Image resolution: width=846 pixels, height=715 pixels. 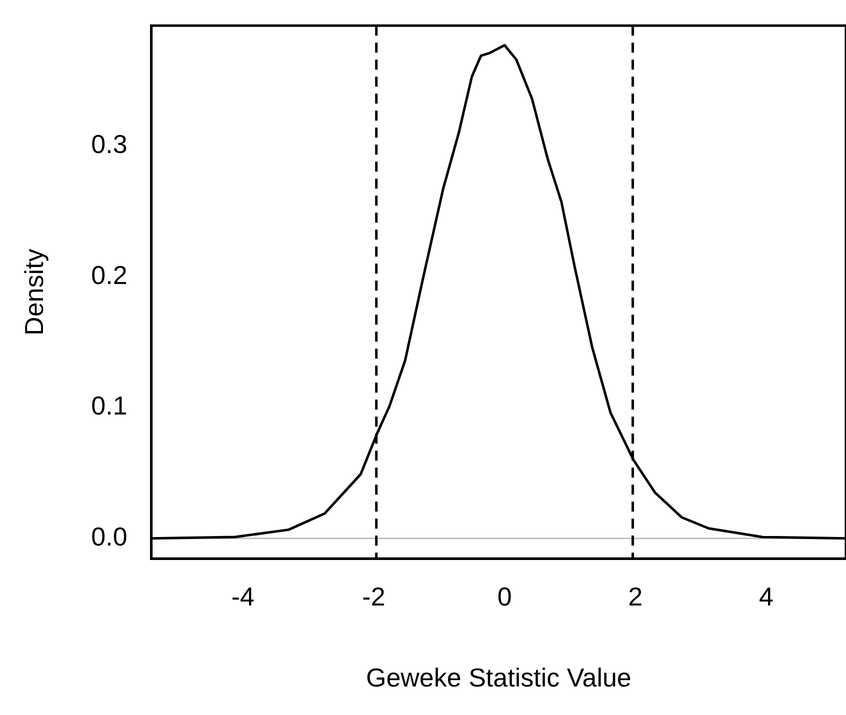 I want to click on y-tick-label: 0.2, so click(x=109, y=275).